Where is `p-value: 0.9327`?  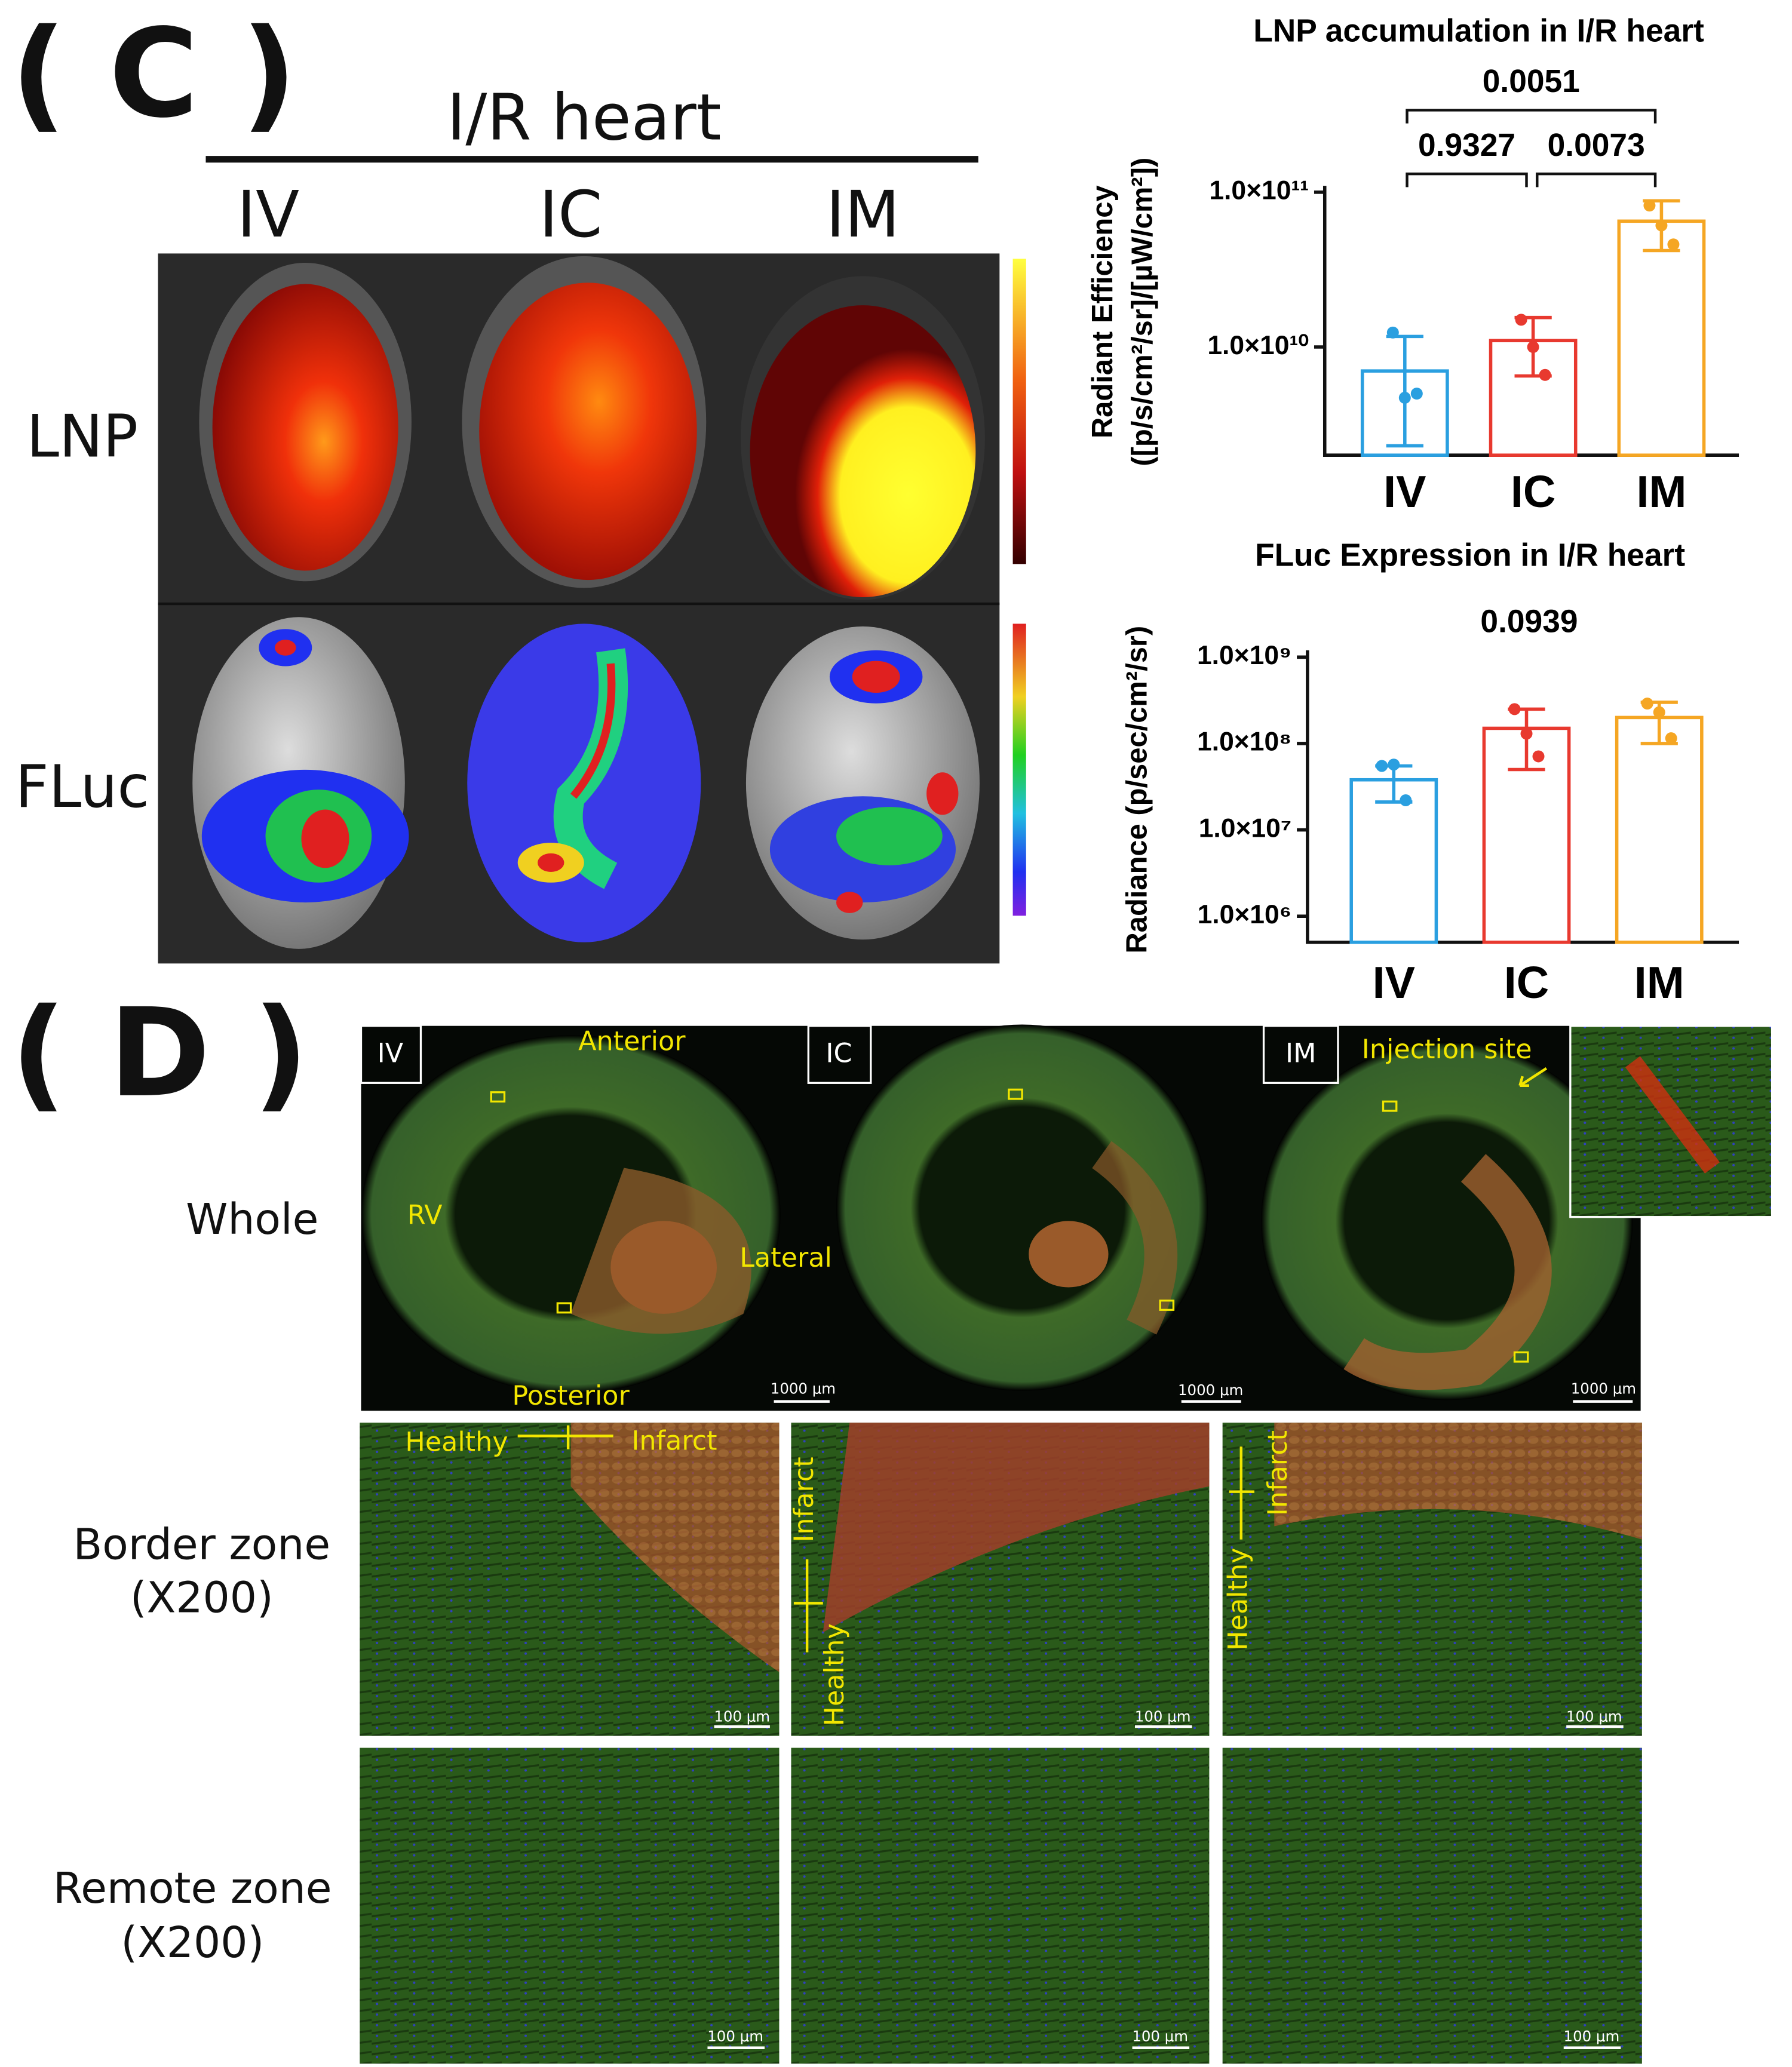 p-value: 0.9327 is located at coordinates (1467, 145).